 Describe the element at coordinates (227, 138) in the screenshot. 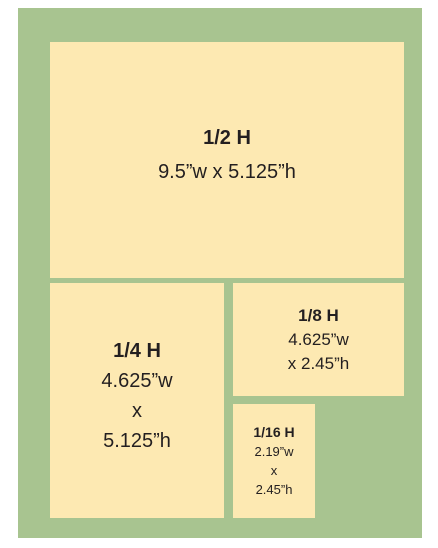

I see `box-title: 1/2 H` at that location.